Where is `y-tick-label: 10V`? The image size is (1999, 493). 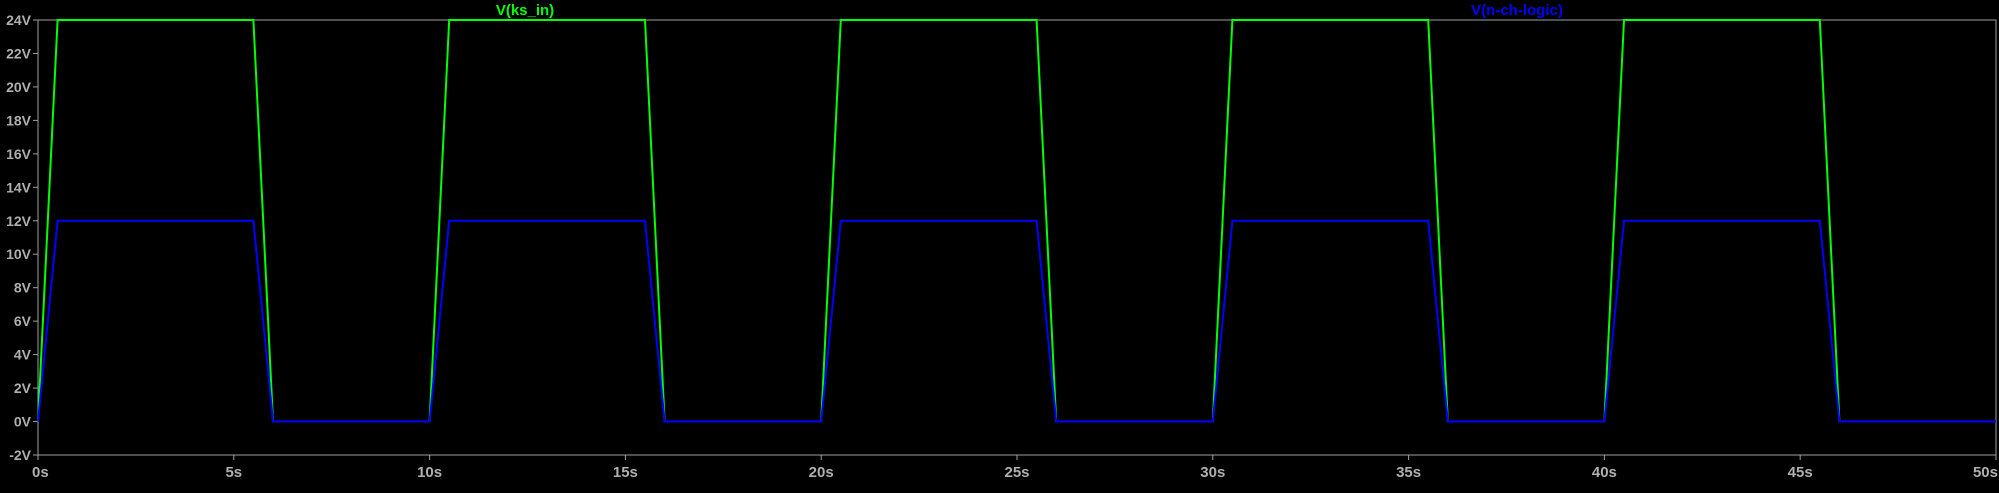 y-tick-label: 10V is located at coordinates (19, 254).